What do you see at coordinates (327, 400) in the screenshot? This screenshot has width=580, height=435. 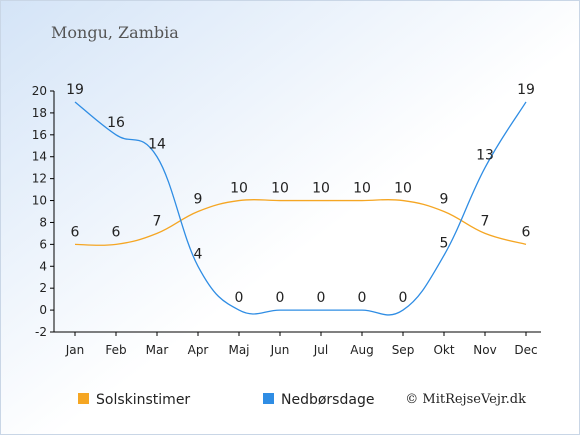 I see `legend-label-nedbørsdage: Nedbørsdage` at bounding box center [327, 400].